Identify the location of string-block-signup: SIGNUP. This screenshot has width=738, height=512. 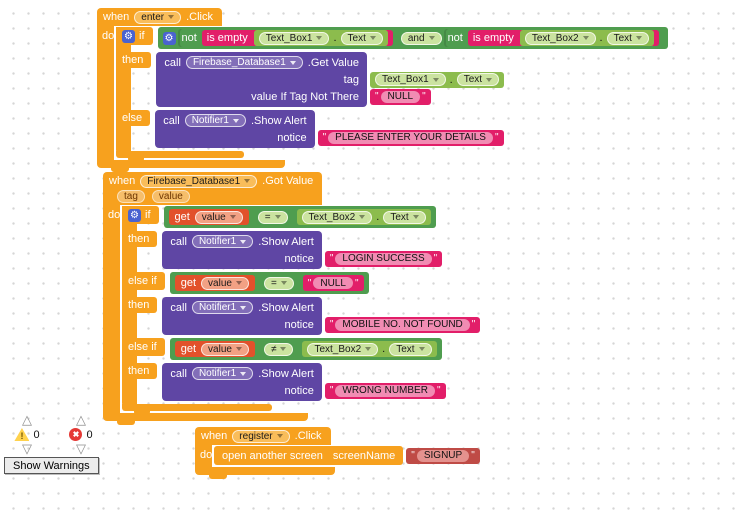
(443, 455).